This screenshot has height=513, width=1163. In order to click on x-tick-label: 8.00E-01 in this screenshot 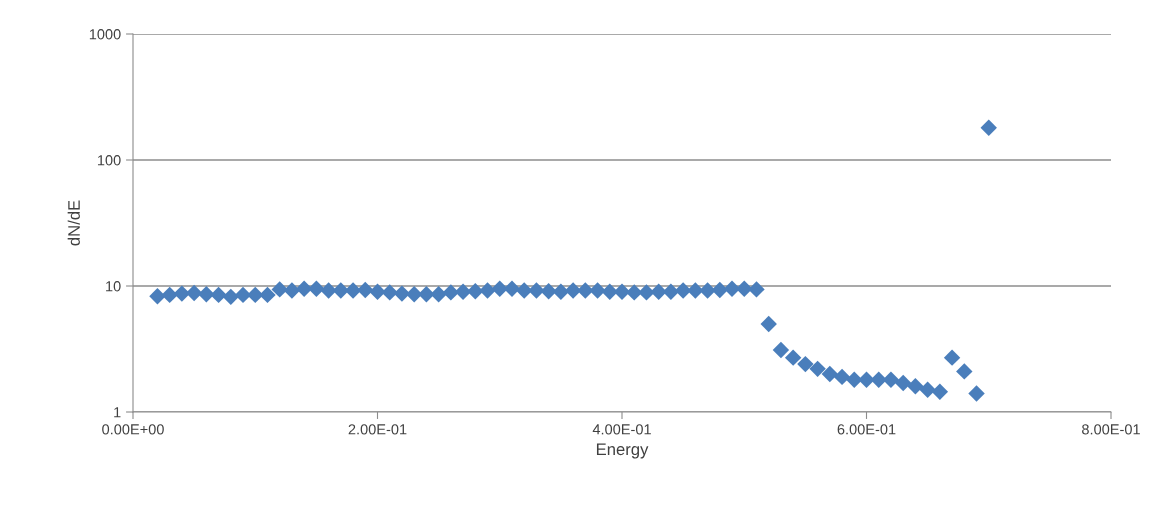, I will do `click(1111, 429)`.